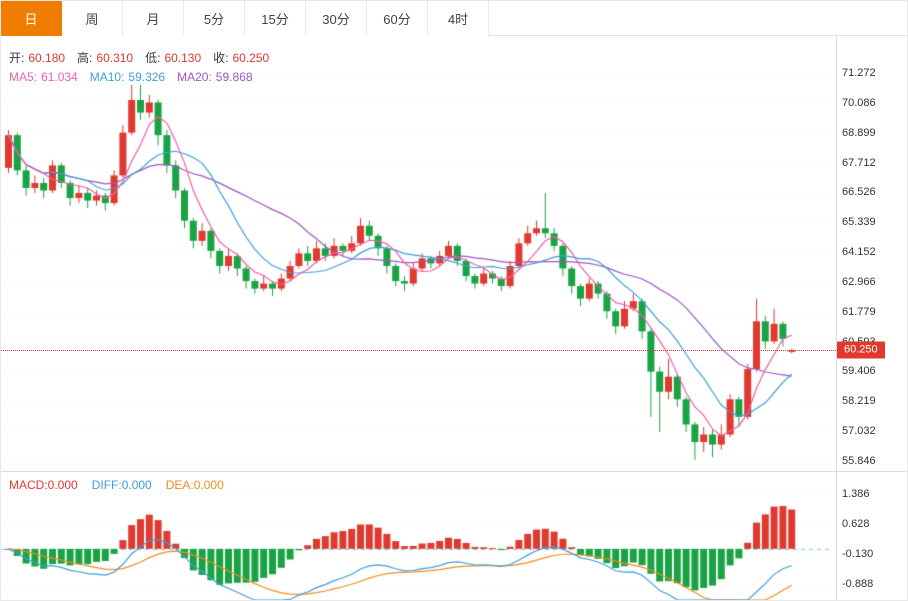 This screenshot has height=601, width=908. I want to click on macd-axis-label: -0.888, so click(858, 584).